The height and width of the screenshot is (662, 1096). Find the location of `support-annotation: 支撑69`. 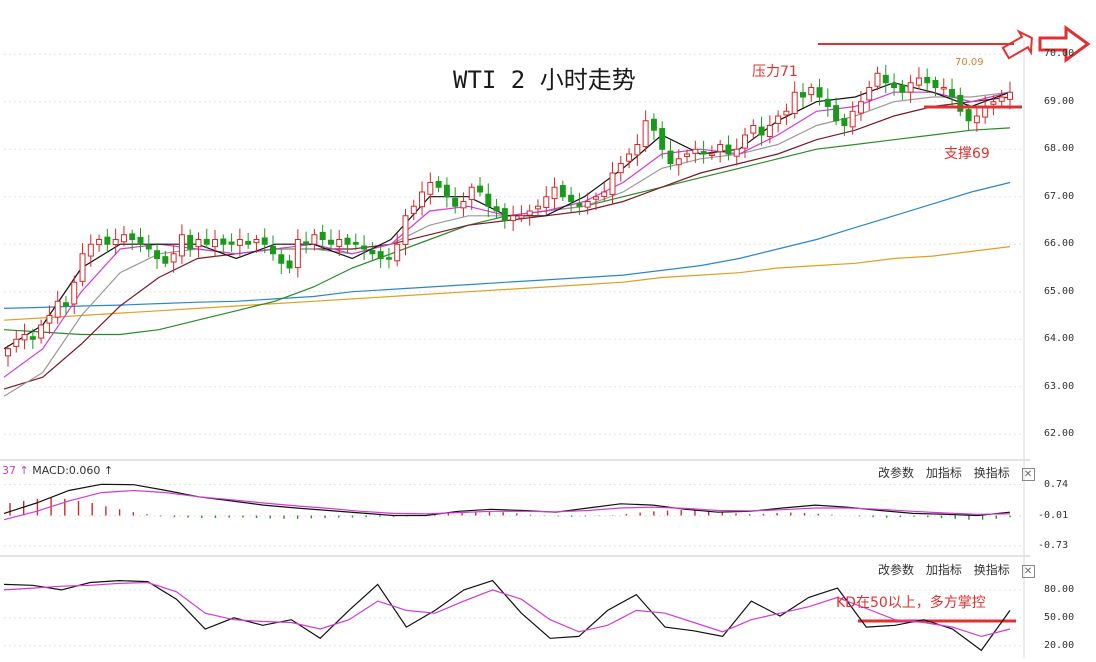

support-annotation: 支撑69 is located at coordinates (967, 154).